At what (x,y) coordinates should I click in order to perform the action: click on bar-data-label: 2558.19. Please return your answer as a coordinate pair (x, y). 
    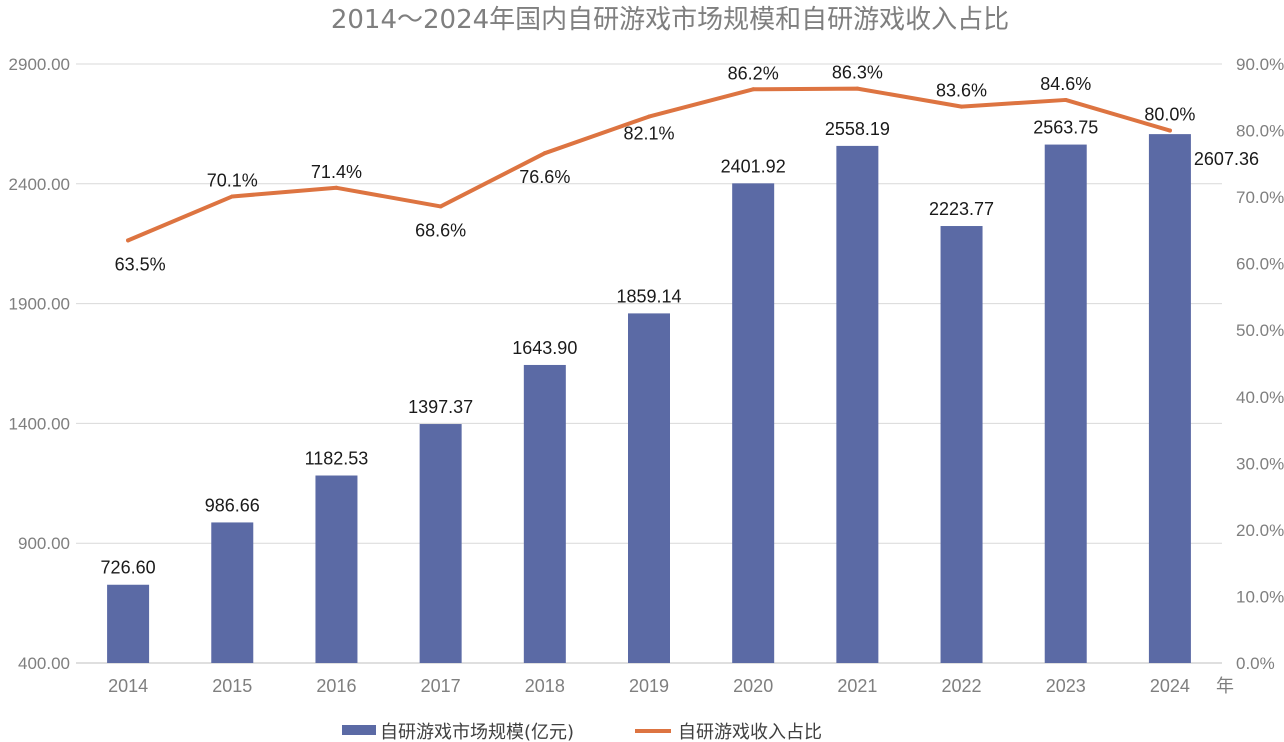
    Looking at the image, I should click on (857, 129).